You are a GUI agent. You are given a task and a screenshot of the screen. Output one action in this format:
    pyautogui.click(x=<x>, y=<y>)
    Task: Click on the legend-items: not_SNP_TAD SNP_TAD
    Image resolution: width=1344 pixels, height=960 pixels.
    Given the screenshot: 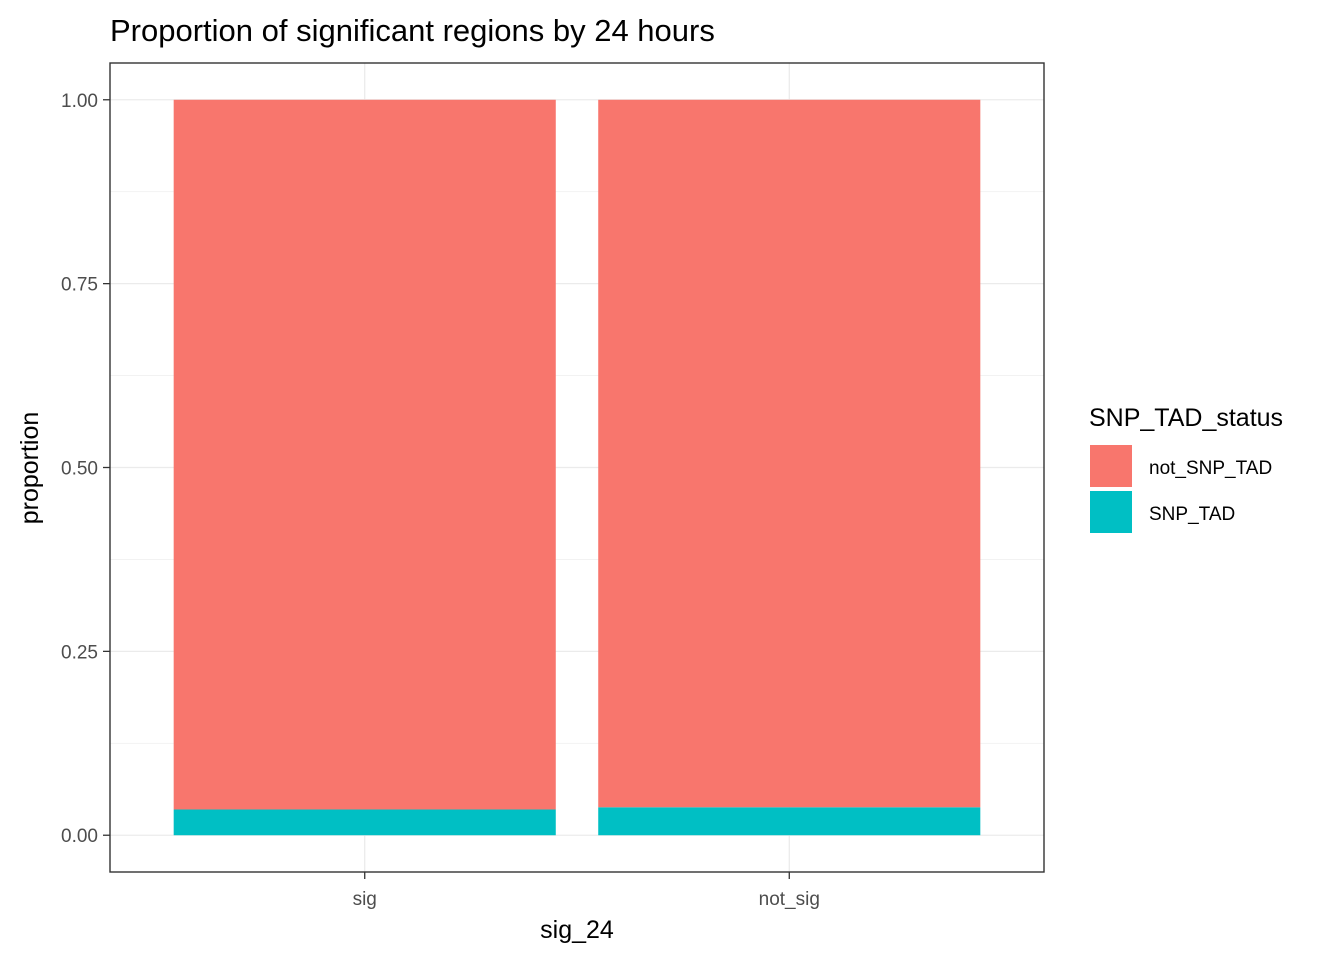 What is the action you would take?
    pyautogui.click(x=1181, y=489)
    